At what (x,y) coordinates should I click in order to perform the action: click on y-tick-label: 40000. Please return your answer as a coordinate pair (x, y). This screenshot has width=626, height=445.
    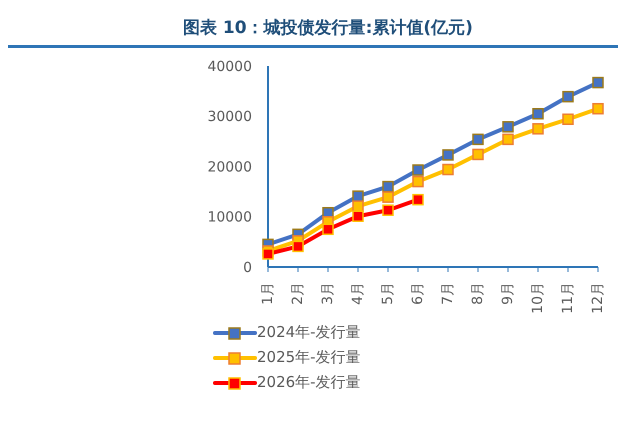
    Looking at the image, I should click on (229, 66).